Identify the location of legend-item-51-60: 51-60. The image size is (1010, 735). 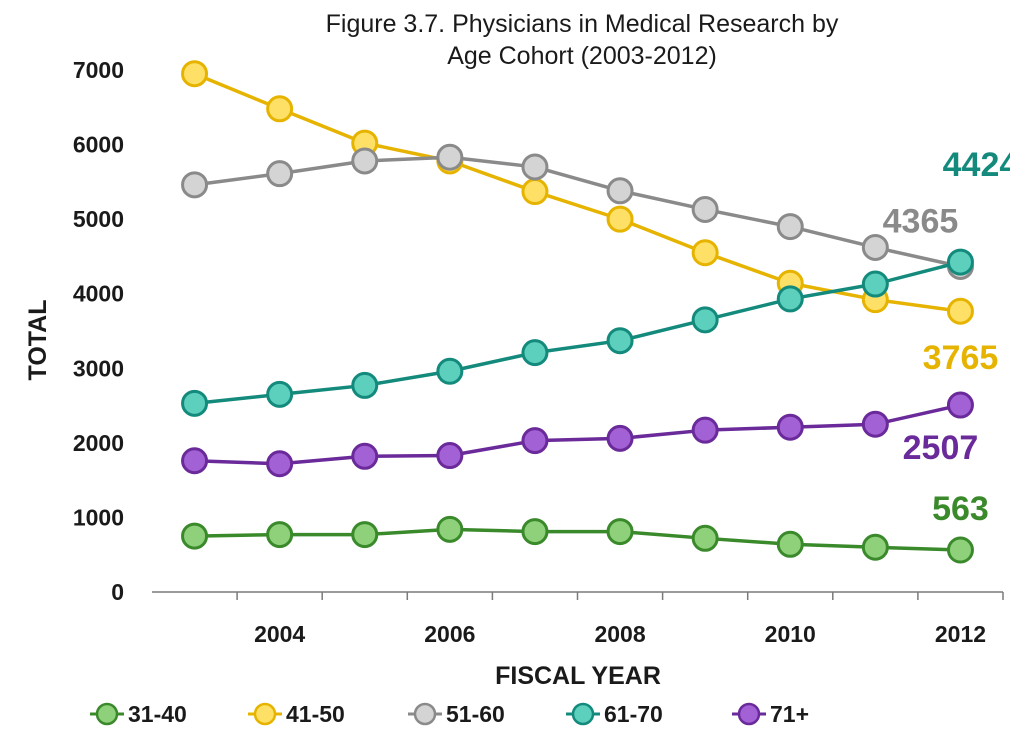
(456, 714).